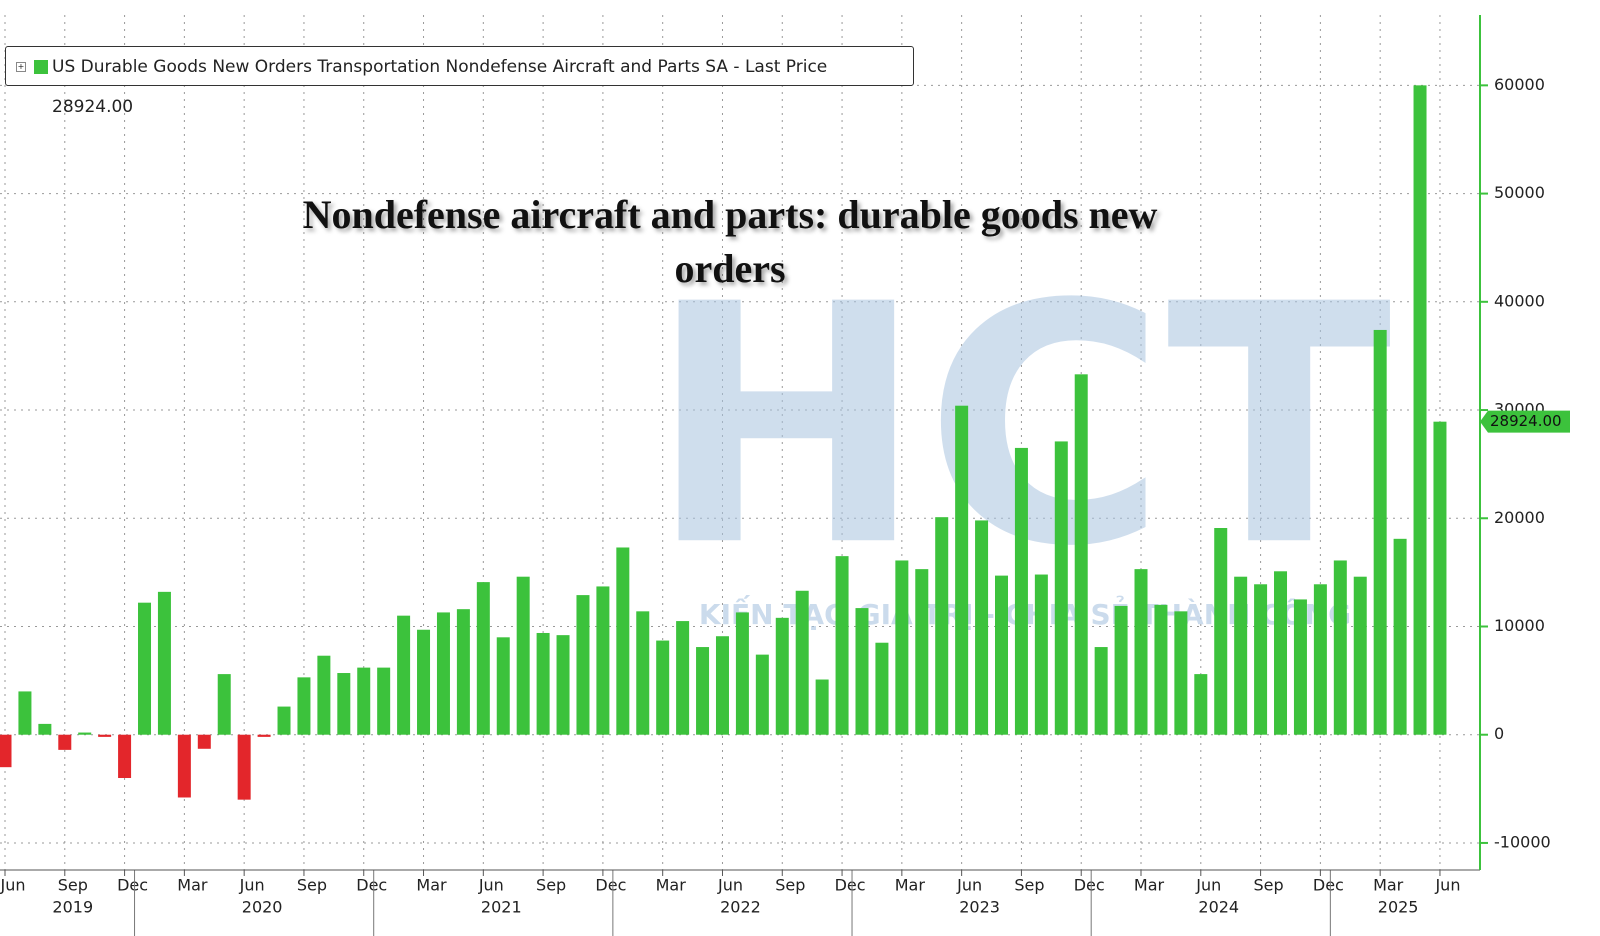 Image resolution: width=1600 pixels, height=936 pixels. Describe the element at coordinates (1519, 300) in the screenshot. I see `y-tick-label: 40000` at that location.